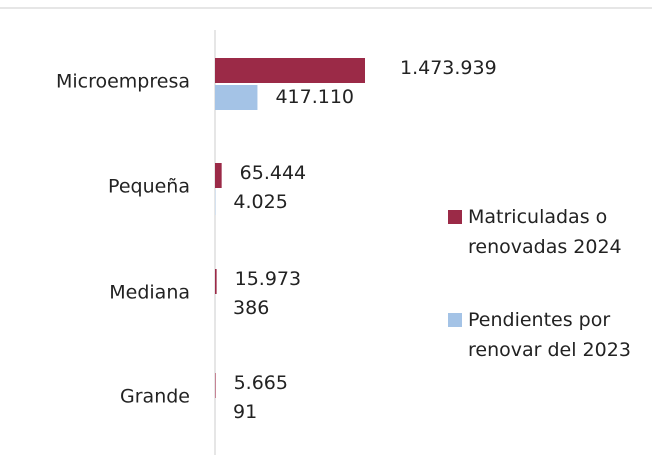  I want to click on value-label: 417.110, so click(314, 97).